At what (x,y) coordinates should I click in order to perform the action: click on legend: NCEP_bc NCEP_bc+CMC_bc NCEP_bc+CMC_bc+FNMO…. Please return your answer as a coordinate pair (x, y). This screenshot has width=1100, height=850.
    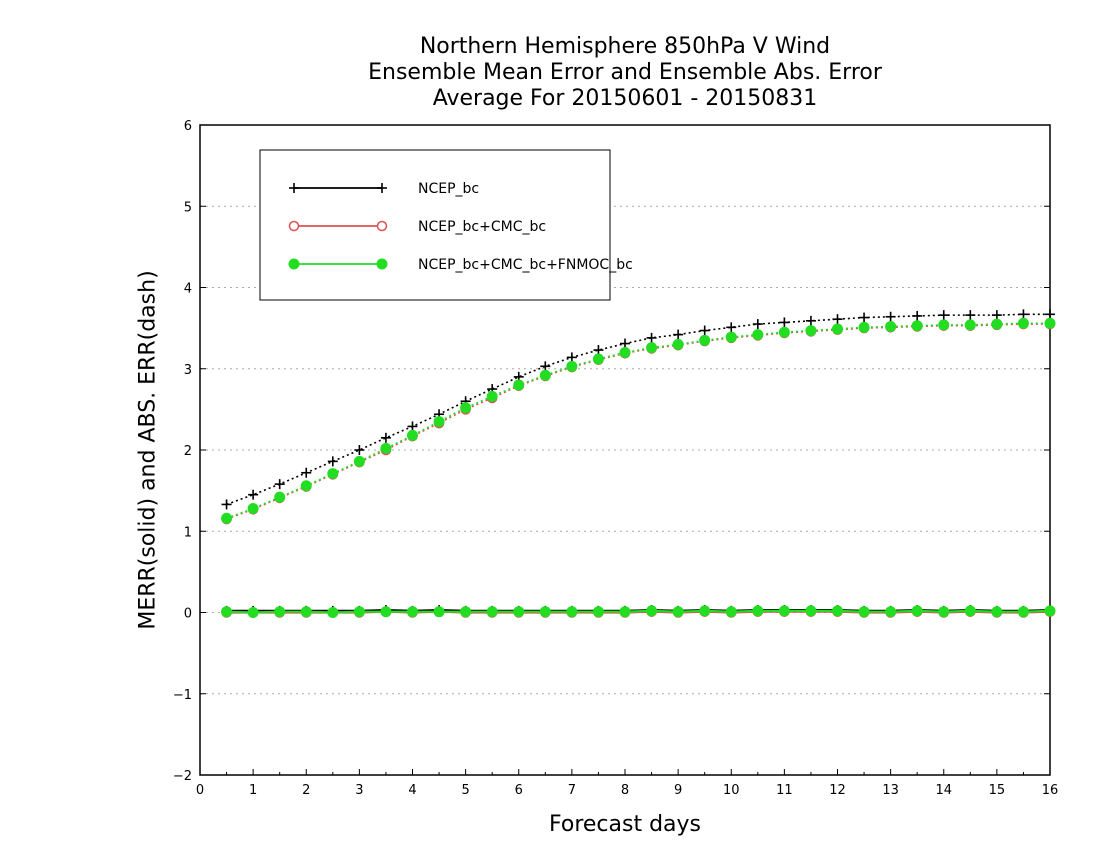
    Looking at the image, I should click on (446, 225).